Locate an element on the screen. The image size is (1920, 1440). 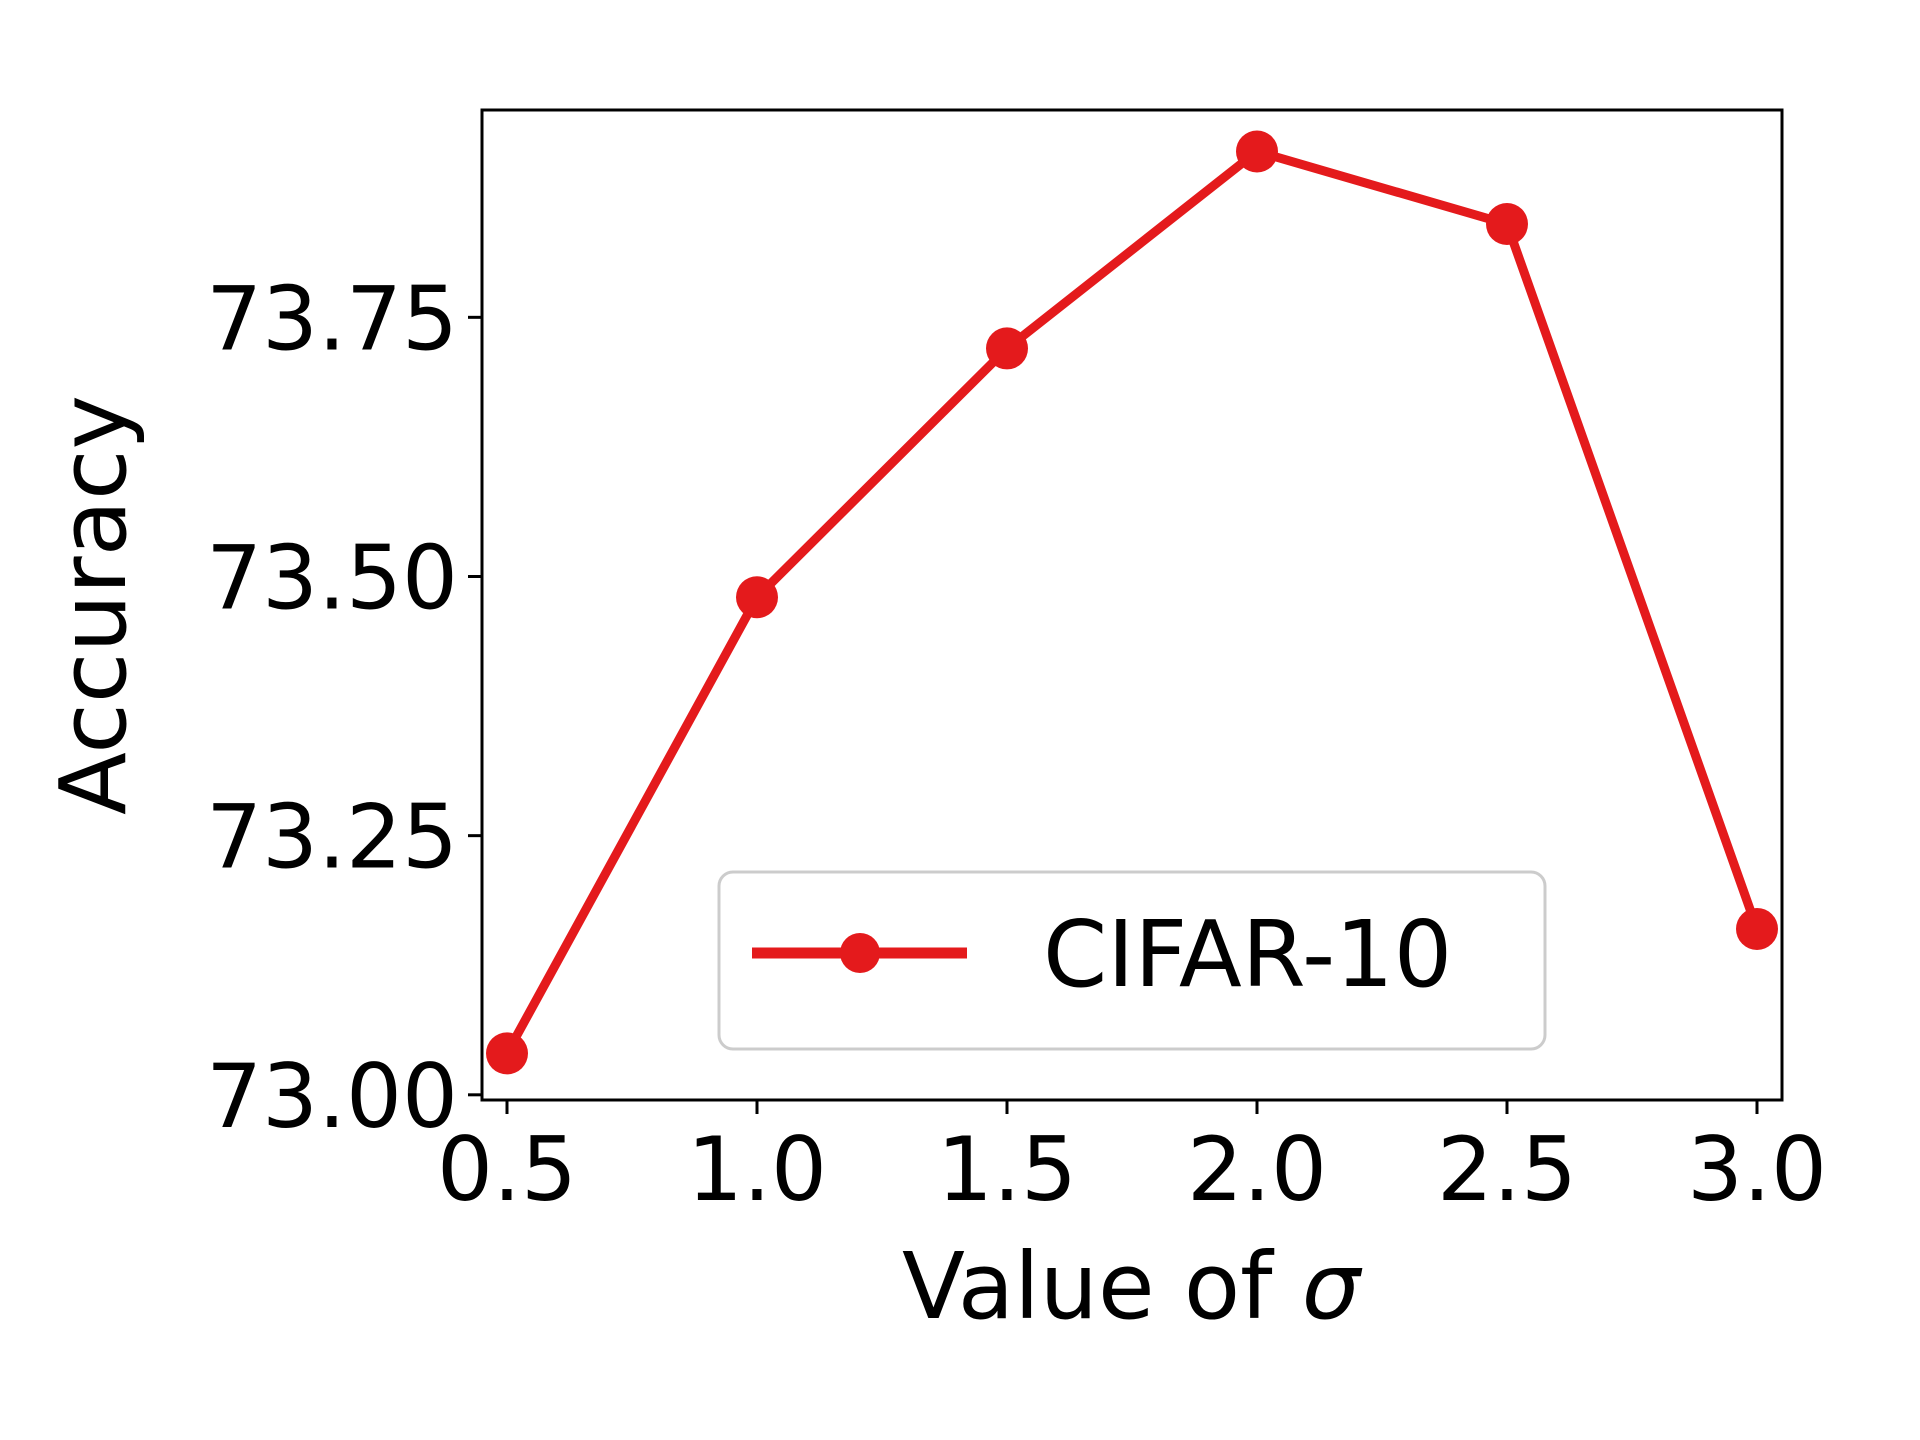
y-axis-ticks: 73.00 73.25 73.50 73.75 is located at coordinates (344, 707).